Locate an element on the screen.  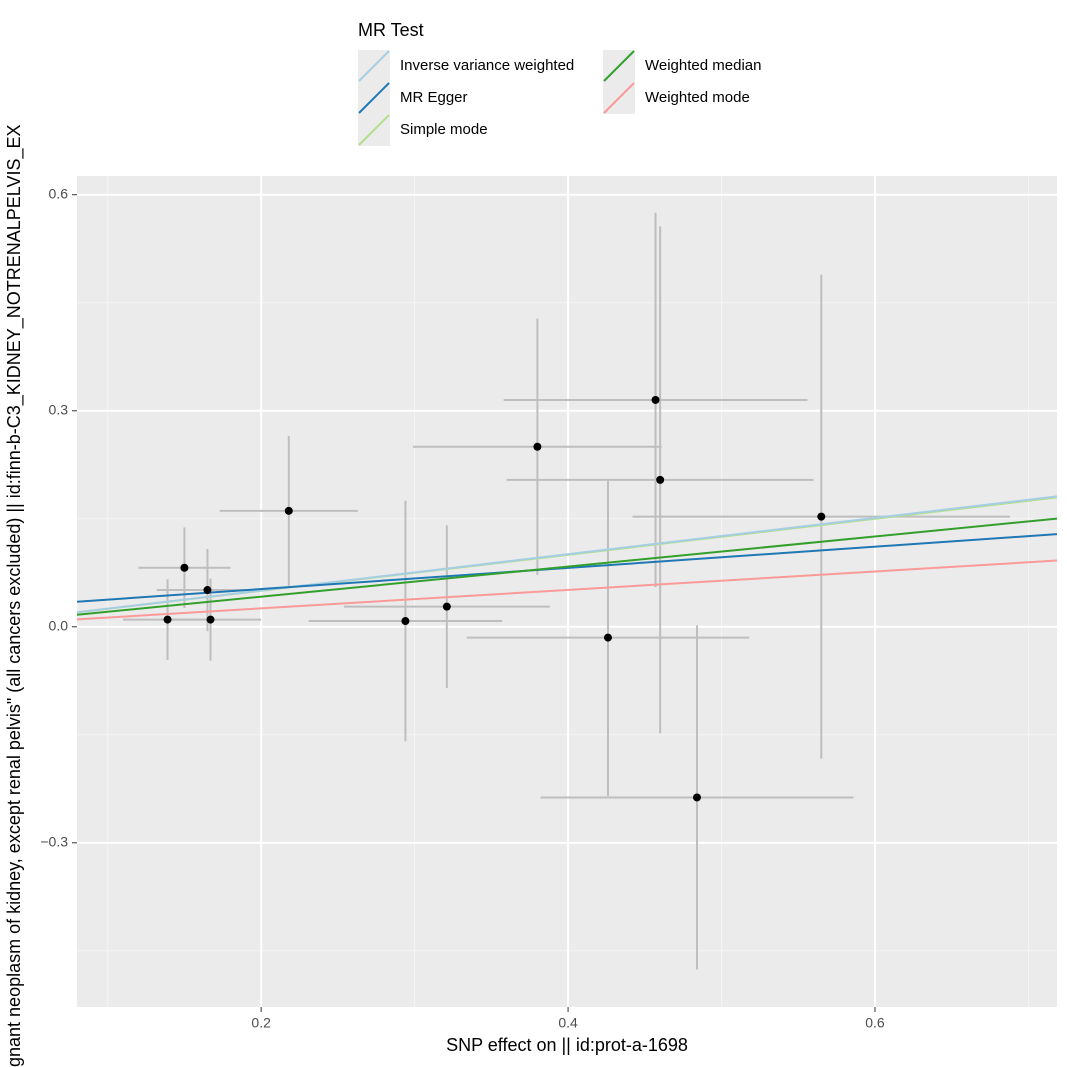
legend-label: Inverse variance weighted is located at coordinates (487, 65).